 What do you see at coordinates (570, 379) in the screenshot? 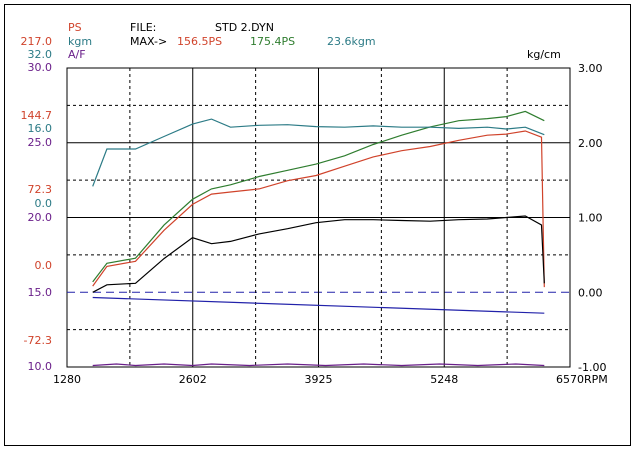
I see `x-tick-label: 6570` at bounding box center [570, 379].